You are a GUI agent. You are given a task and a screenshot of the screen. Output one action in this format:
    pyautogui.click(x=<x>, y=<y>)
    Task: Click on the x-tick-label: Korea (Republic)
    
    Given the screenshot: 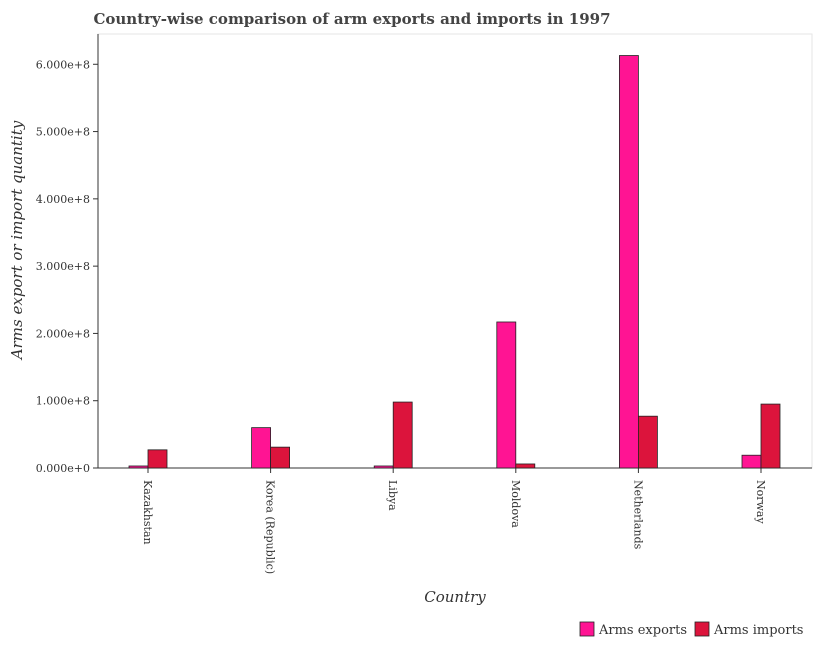 What is the action you would take?
    pyautogui.click(x=270, y=527)
    